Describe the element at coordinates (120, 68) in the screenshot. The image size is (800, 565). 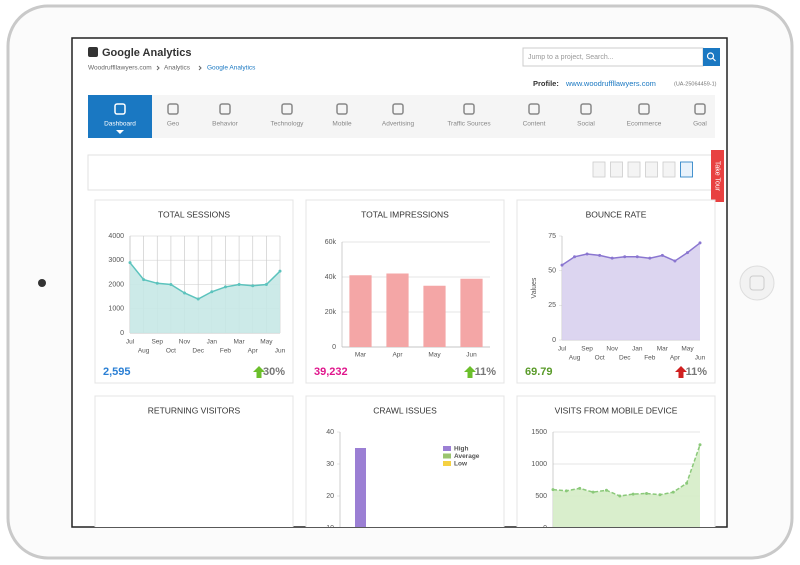
I see `breadcrumb: Woodruffllawyers.com` at that location.